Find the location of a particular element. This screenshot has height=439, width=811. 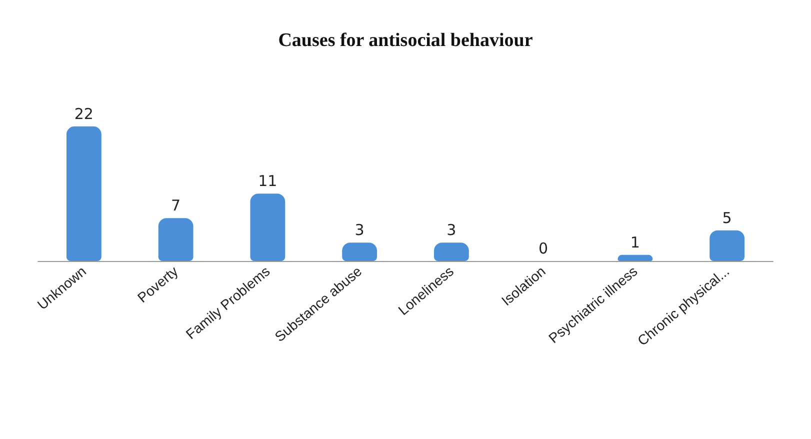

data-label: 0 is located at coordinates (543, 249).